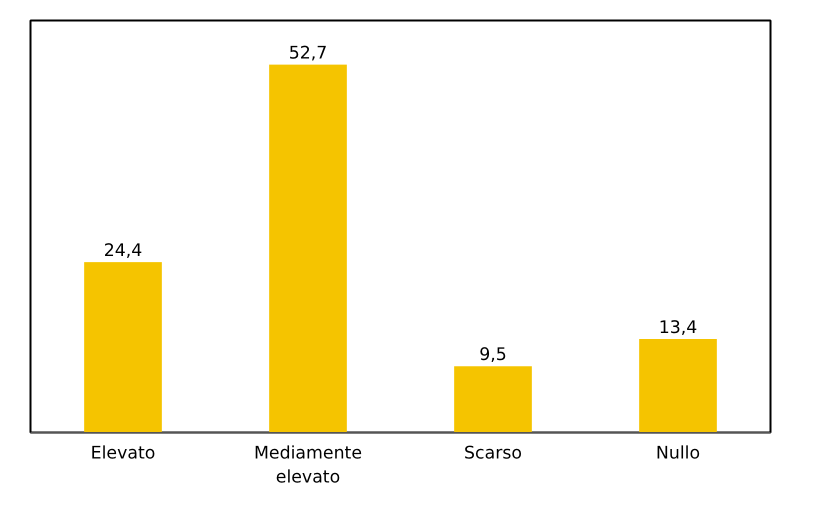 This screenshot has height=510, width=814. What do you see at coordinates (123, 251) in the screenshot?
I see `data-label: 24,4` at bounding box center [123, 251].